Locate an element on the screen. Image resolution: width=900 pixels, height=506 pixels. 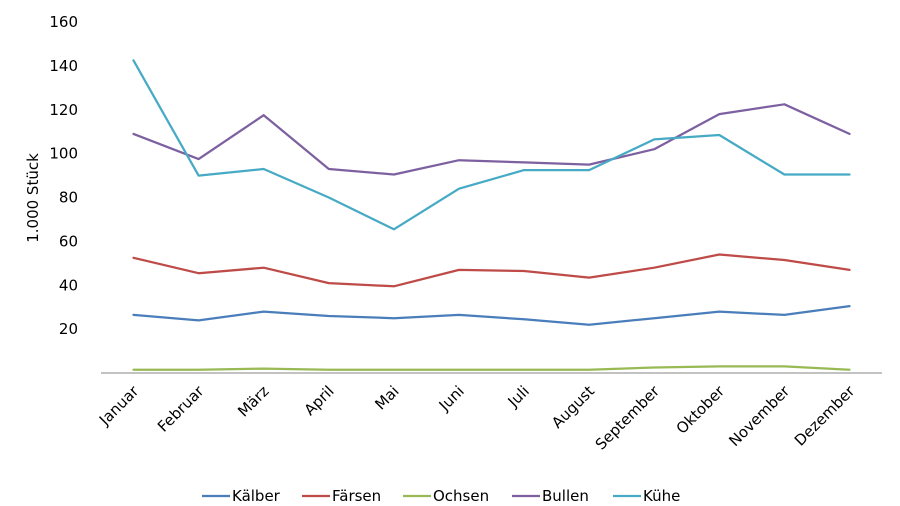
x-tick-label: Januar is located at coordinates (119, 406).